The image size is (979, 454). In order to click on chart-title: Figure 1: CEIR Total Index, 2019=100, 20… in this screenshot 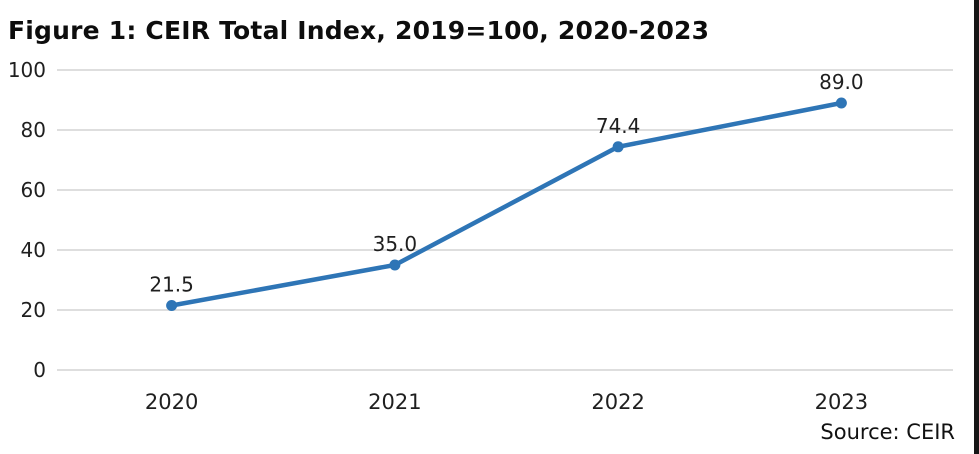, I will do `click(359, 30)`.